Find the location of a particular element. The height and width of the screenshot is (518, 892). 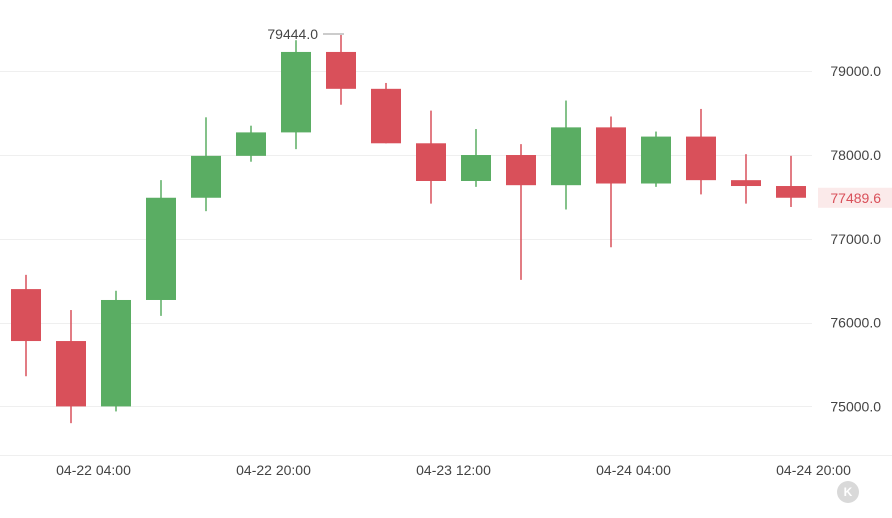

x-tick-label: 04-24 04:00 is located at coordinates (633, 470).